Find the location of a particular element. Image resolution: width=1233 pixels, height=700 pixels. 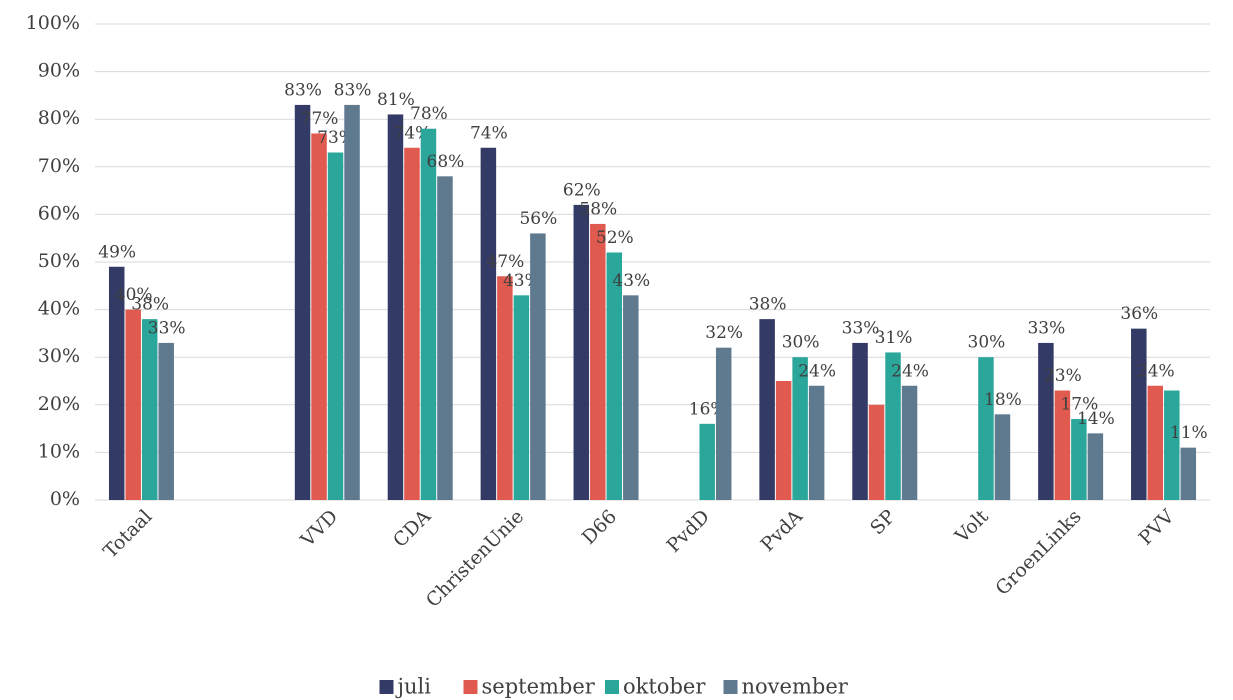

data-label: 49% is located at coordinates (117, 252).